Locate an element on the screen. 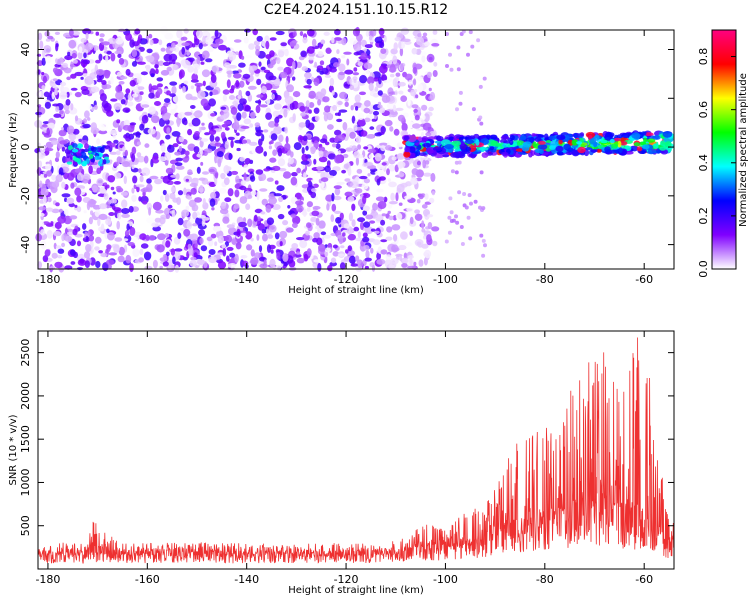 This screenshot has height=600, width=750. spectrogram-cell-1972 is located at coordinates (177, 254).